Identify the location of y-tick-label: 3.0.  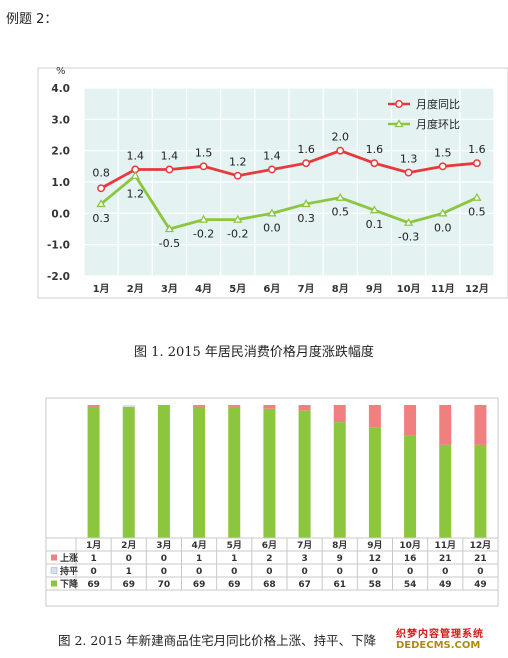
(60, 120).